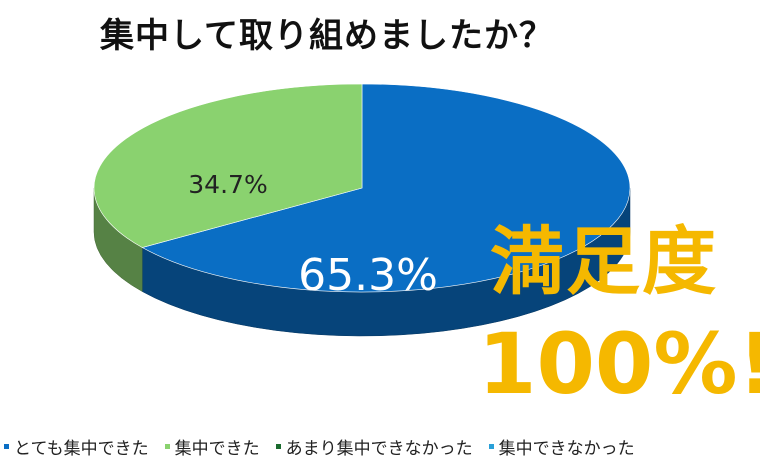 Image resolution: width=760 pixels, height=471 pixels. Describe the element at coordinates (619, 364) in the screenshot. I see `satisfaction-value: 100%!` at that location.